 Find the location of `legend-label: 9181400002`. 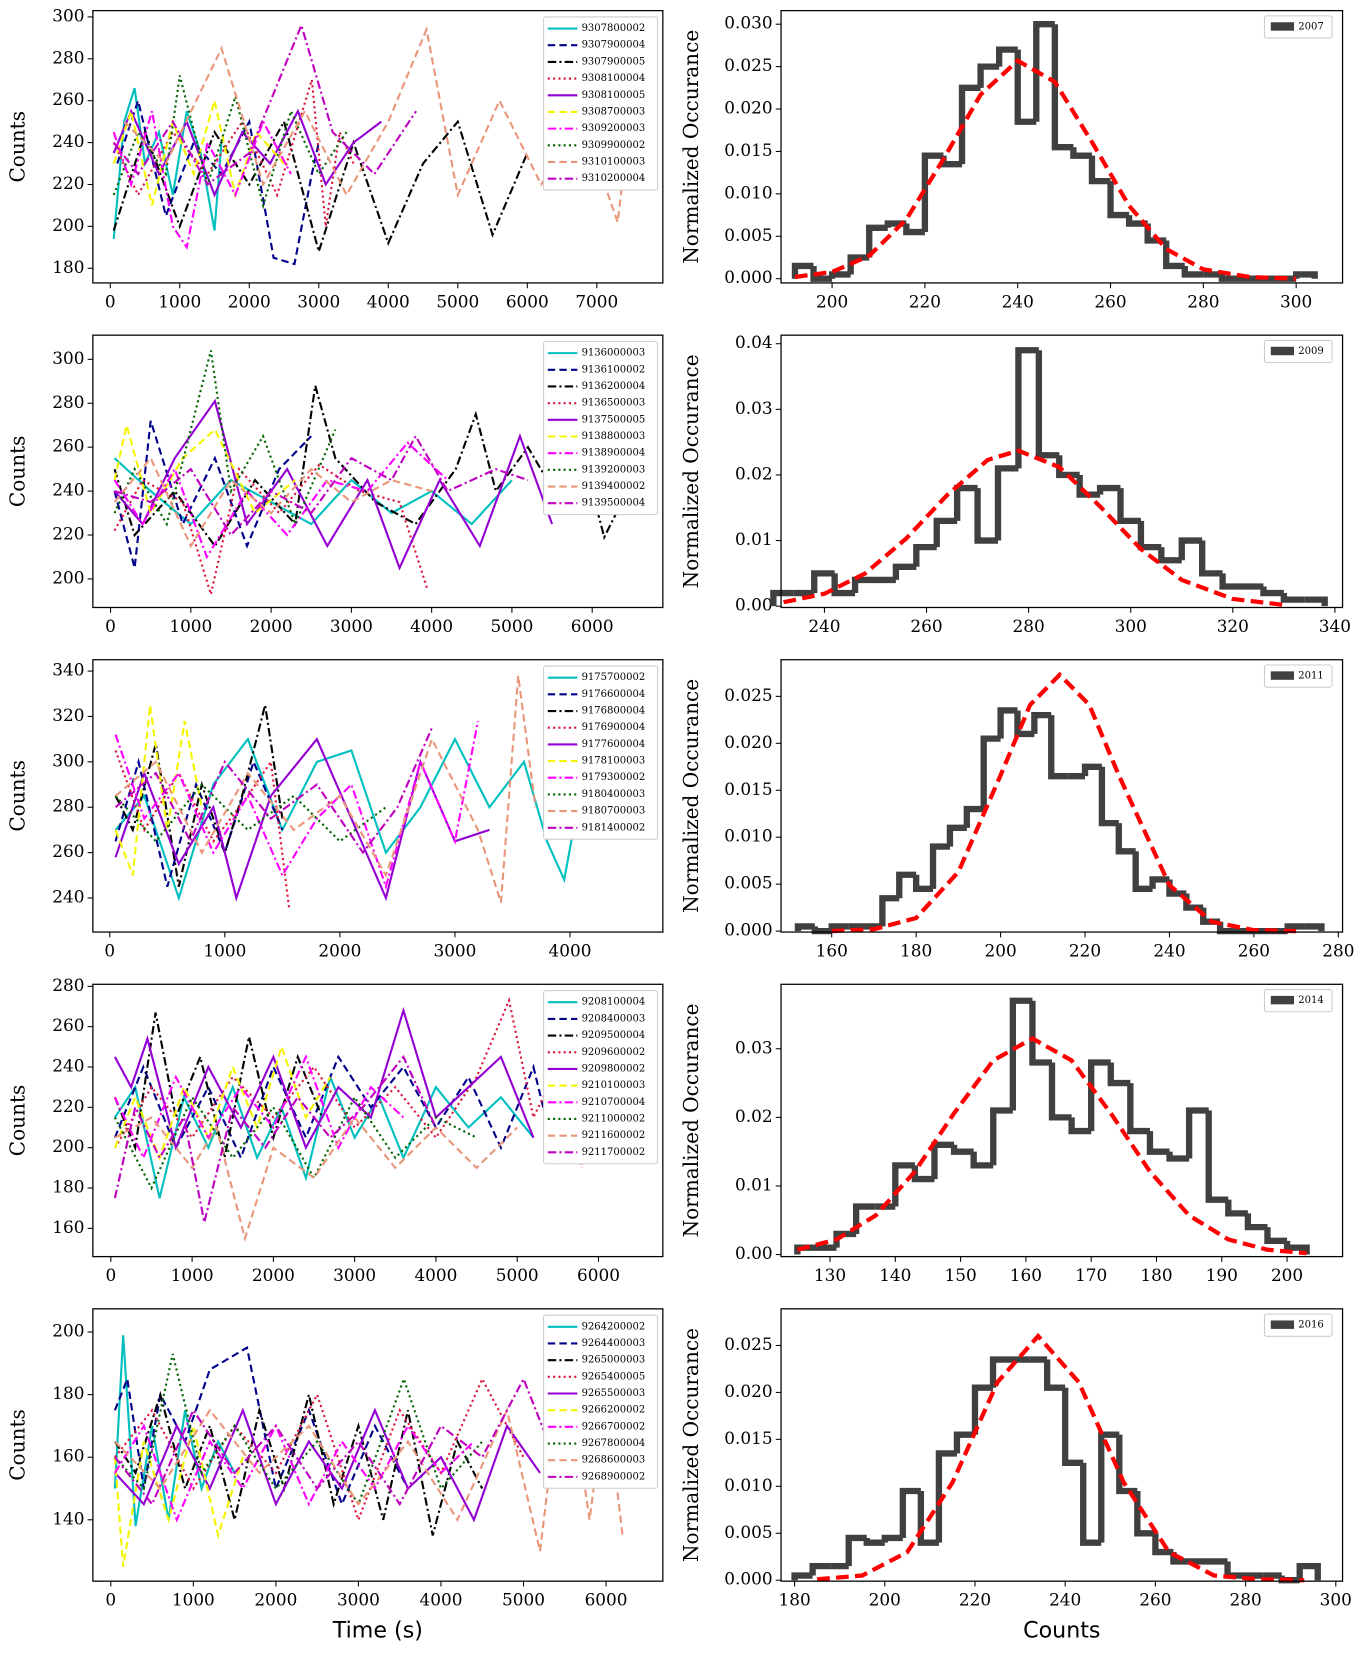

legend-label: 9181400002 is located at coordinates (614, 827).